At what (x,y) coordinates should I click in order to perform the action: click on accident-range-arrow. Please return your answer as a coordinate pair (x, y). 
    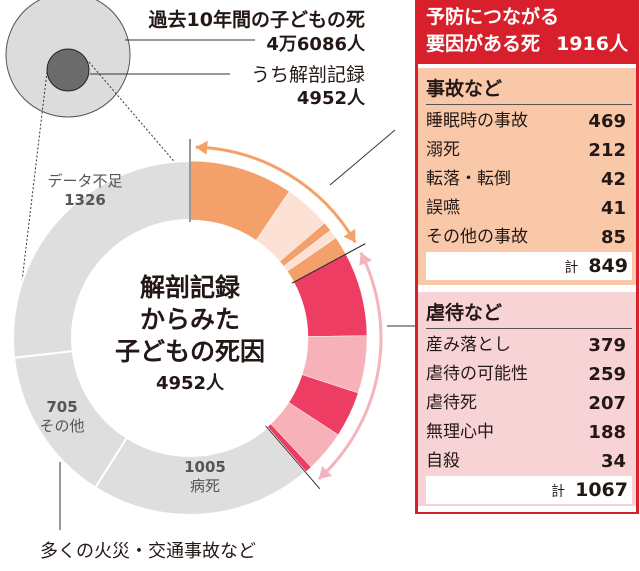
    Looking at the image, I should click on (276, 194).